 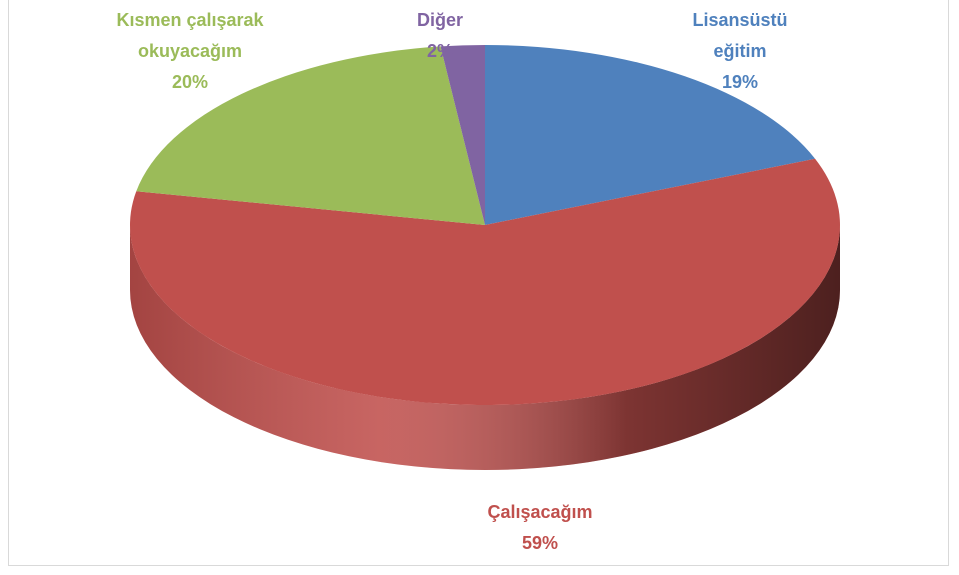 I want to click on data-label: Diğer 2%, so click(x=440, y=36).